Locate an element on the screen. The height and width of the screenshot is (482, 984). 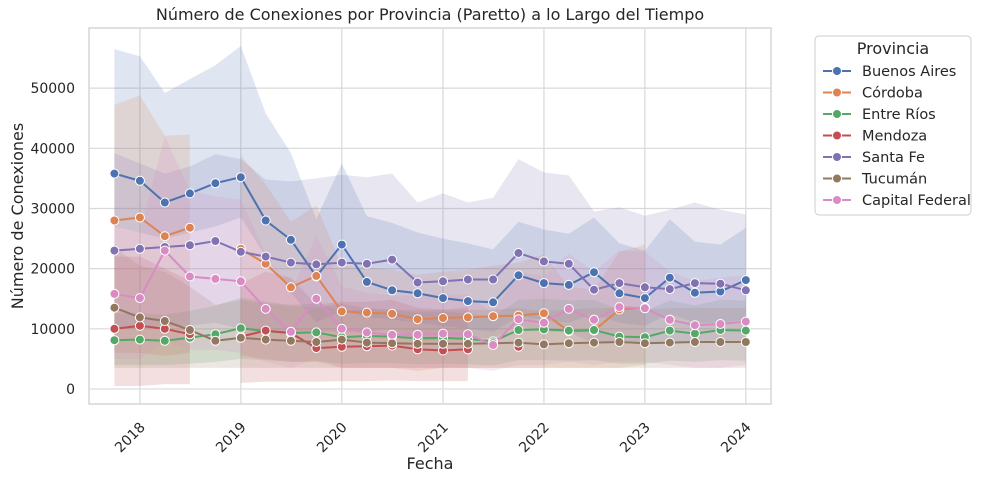
legend-box is located at coordinates (893, 125).